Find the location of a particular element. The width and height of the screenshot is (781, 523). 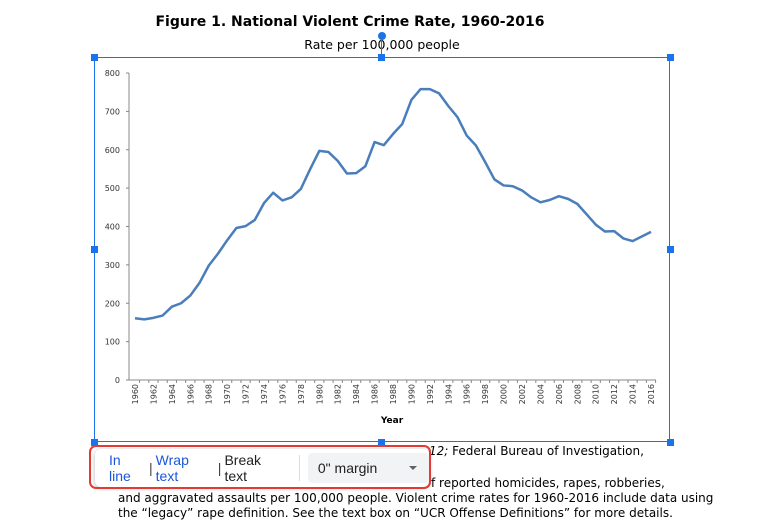

x-tick-label: 1990 is located at coordinates (411, 394).